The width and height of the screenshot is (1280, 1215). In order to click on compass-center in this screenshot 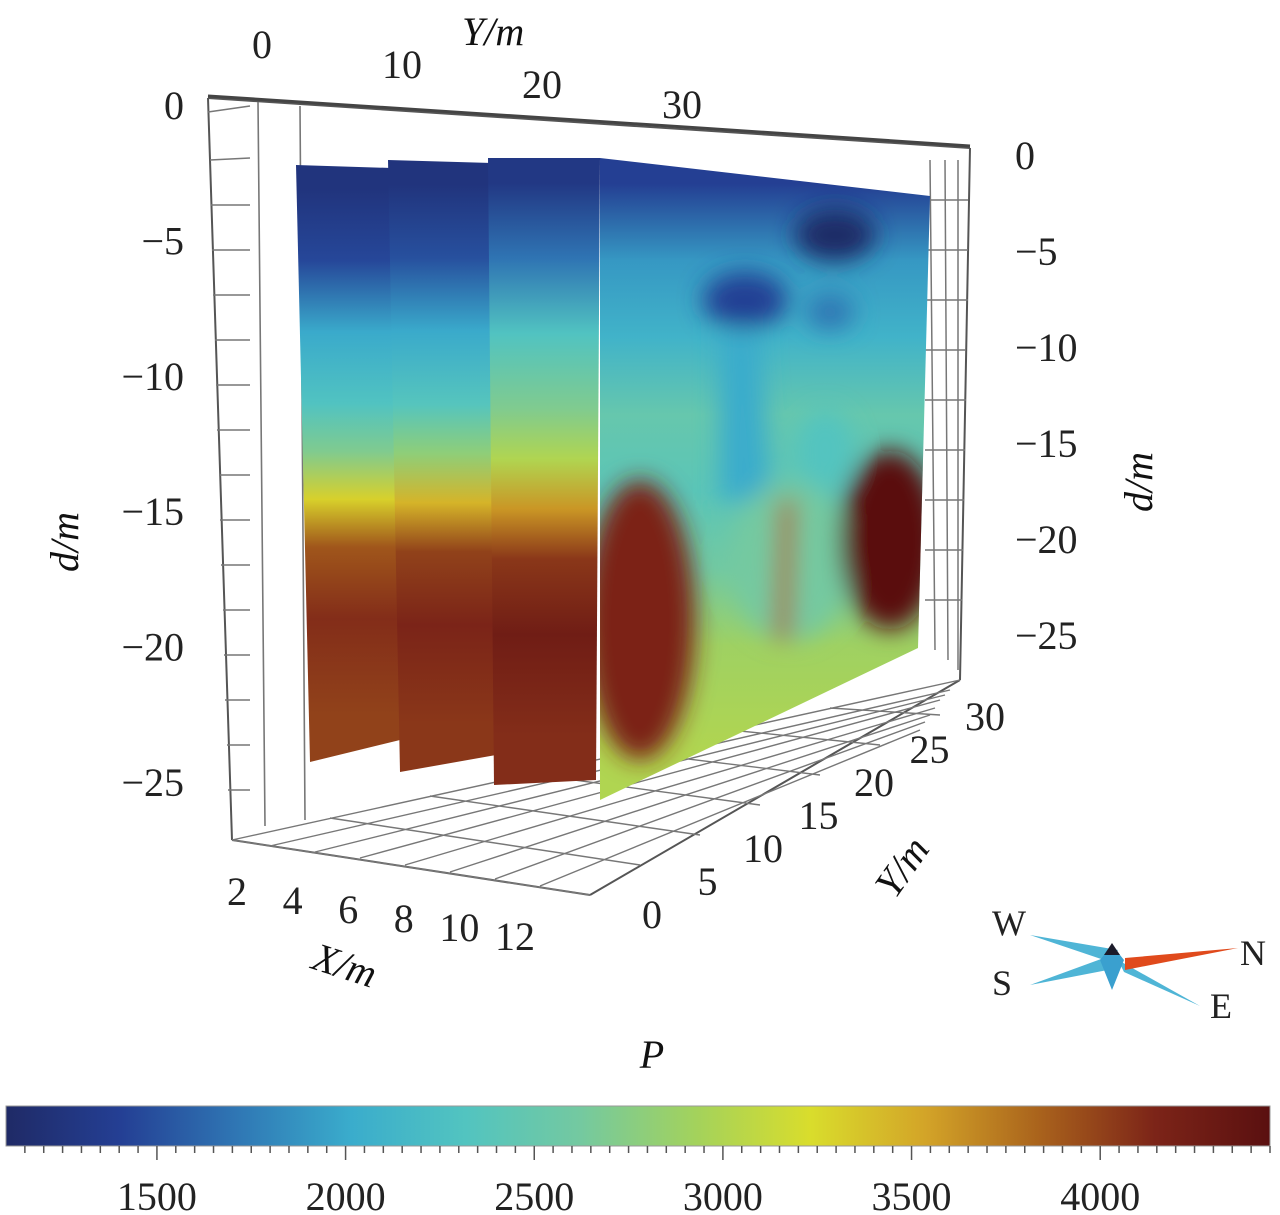, I will do `click(1112, 967)`.